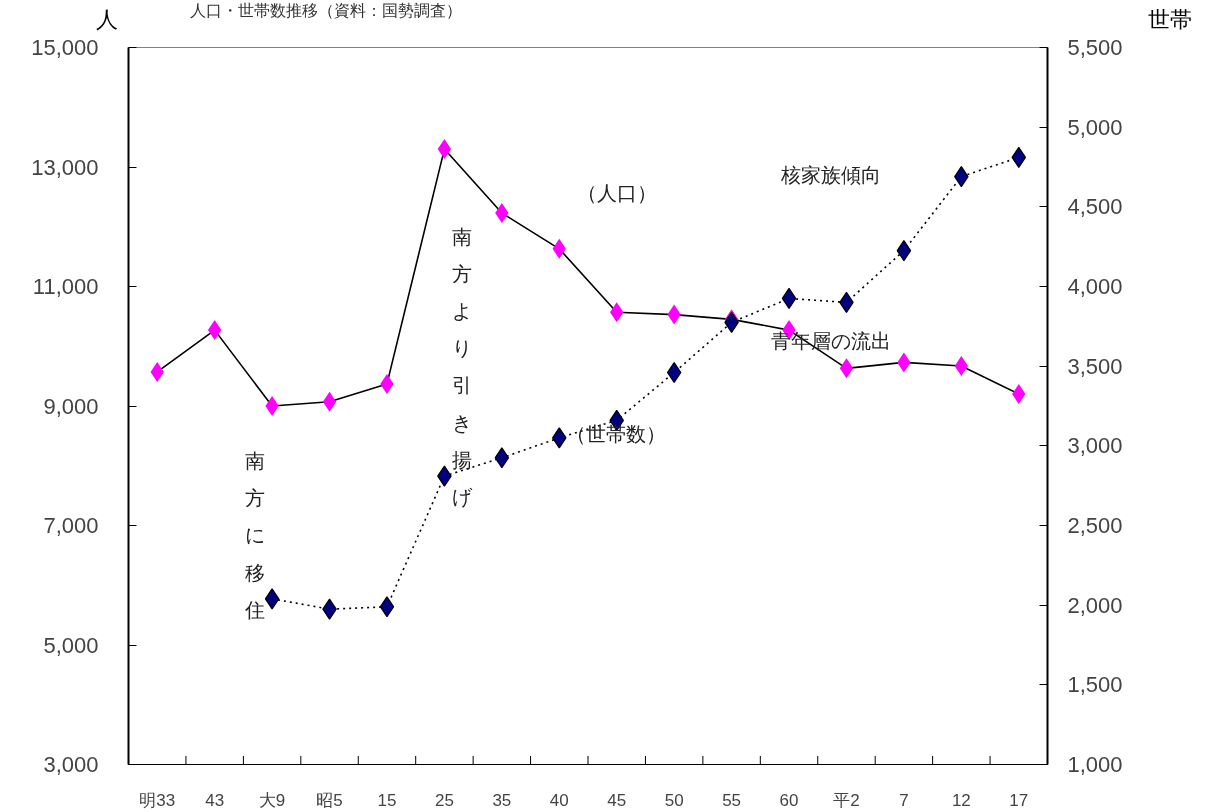 The width and height of the screenshot is (1219, 812). Describe the element at coordinates (463, 366) in the screenshot. I see `annotation: 南方より引き揚げ` at that location.